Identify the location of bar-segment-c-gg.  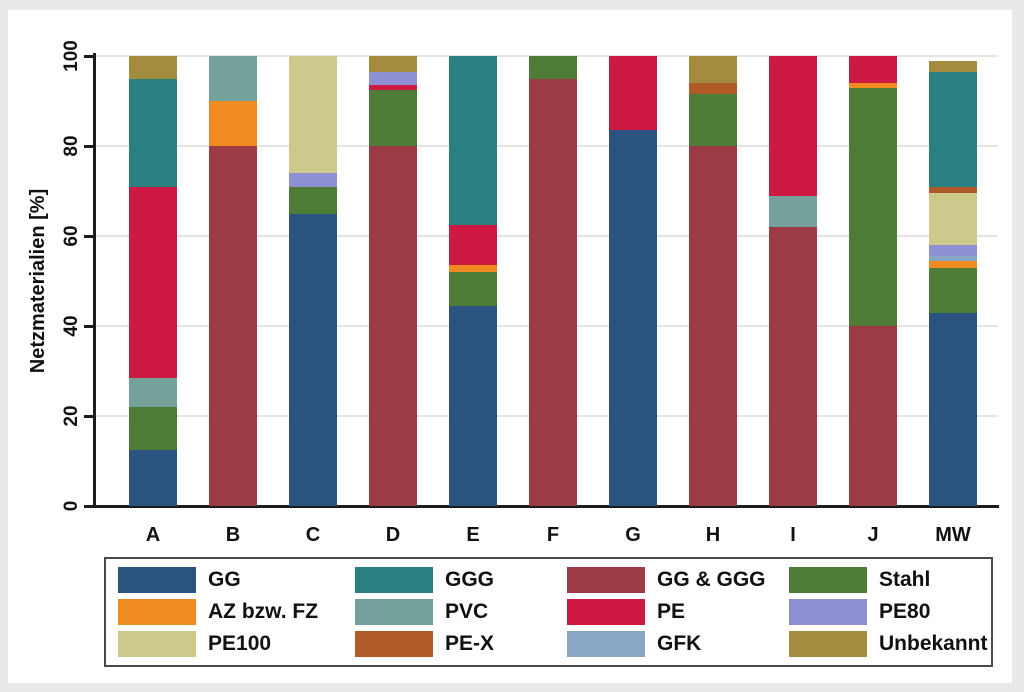
(313, 359).